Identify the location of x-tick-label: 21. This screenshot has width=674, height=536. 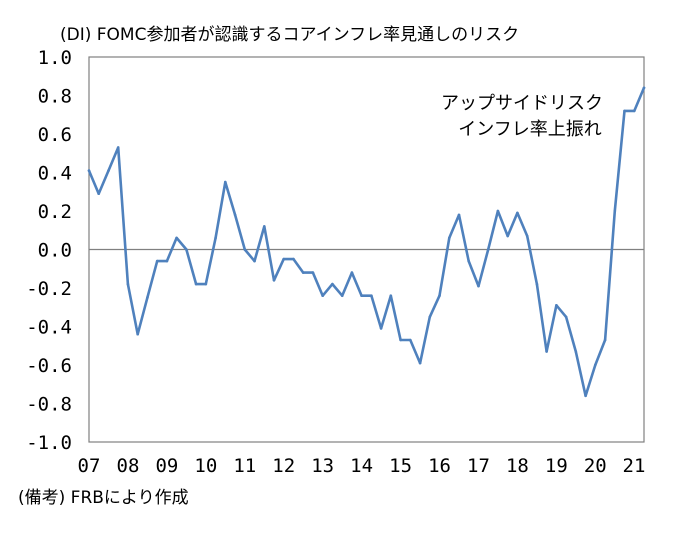
(634, 466).